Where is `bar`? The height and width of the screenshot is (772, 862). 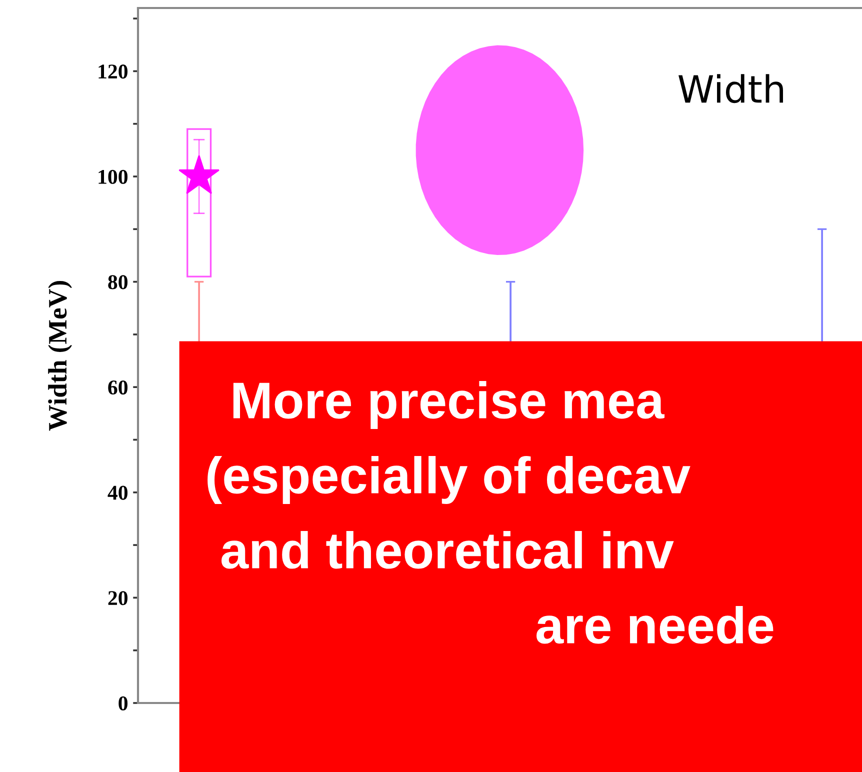 bar is located at coordinates (199, 203).